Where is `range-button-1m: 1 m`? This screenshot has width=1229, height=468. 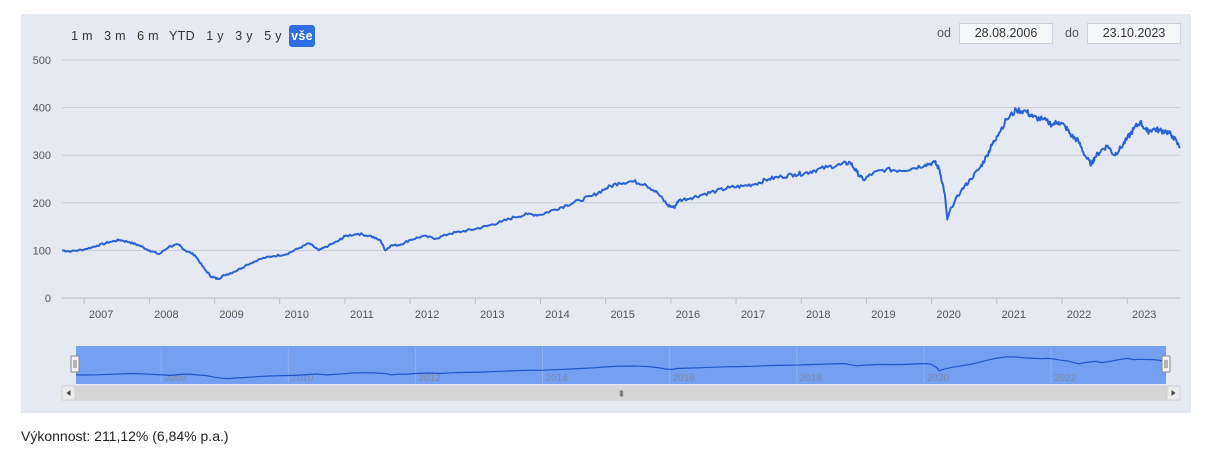 range-button-1m: 1 m is located at coordinates (82, 36).